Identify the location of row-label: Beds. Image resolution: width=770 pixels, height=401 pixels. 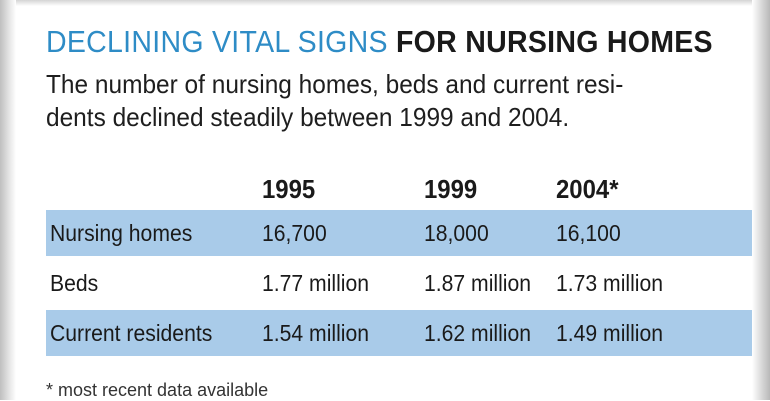
(74, 283).